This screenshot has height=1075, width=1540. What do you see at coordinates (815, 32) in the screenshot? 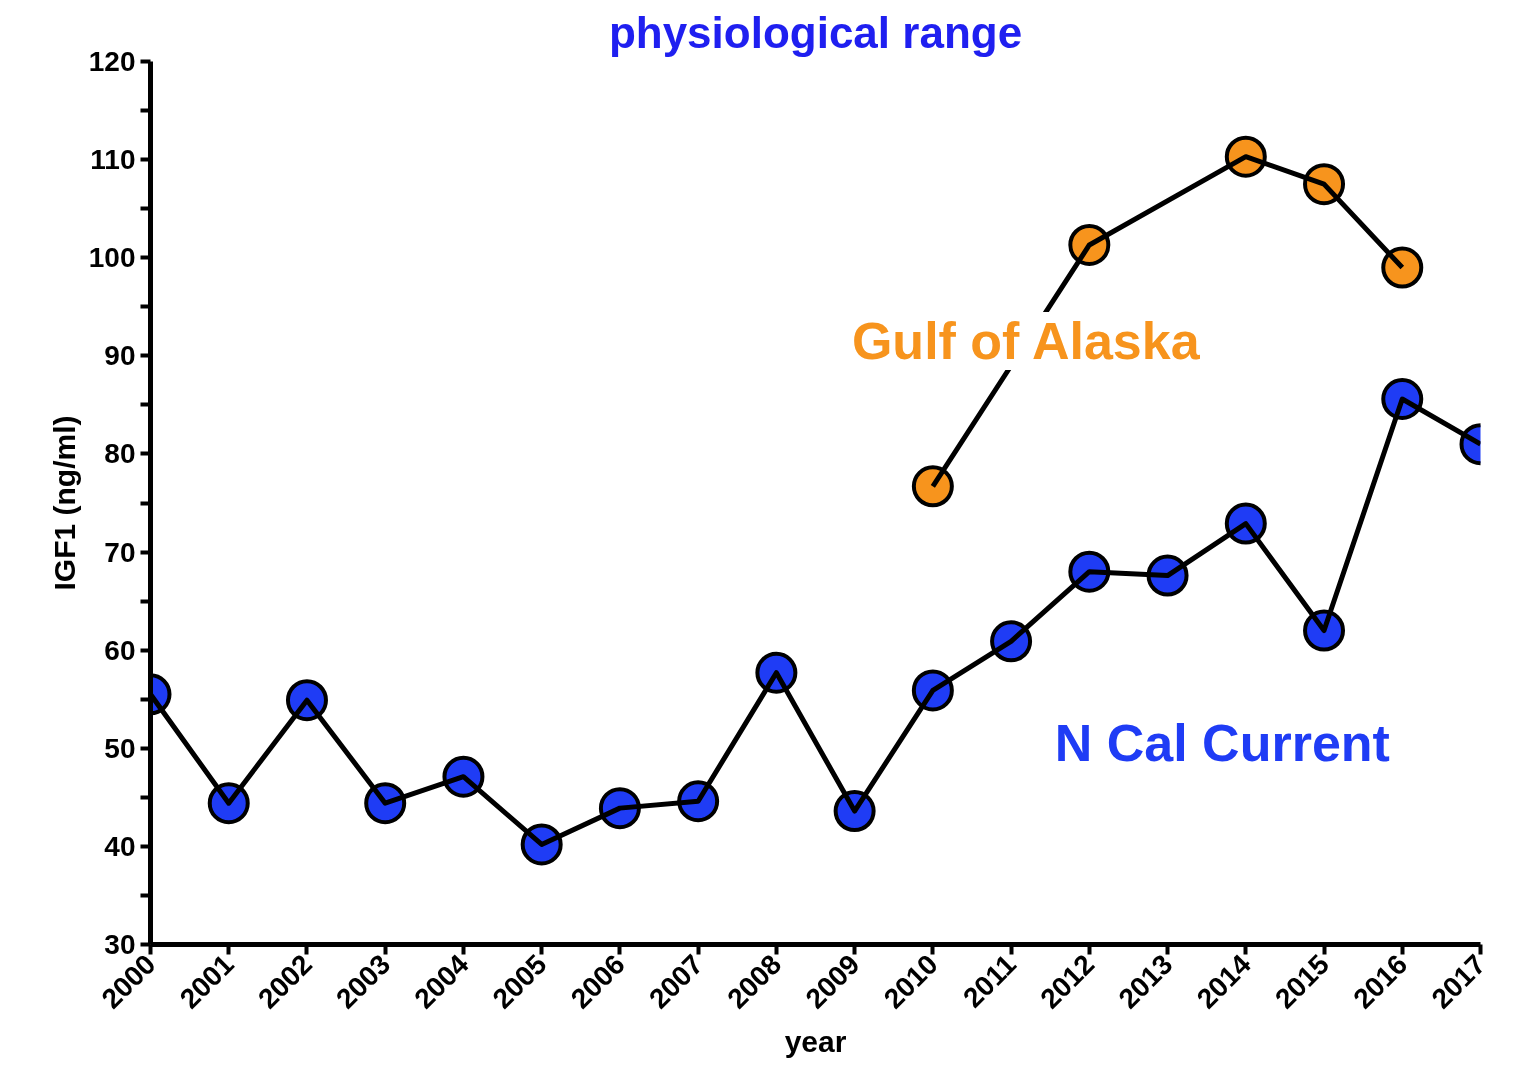
I see `chart-title: physiological range` at bounding box center [815, 32].